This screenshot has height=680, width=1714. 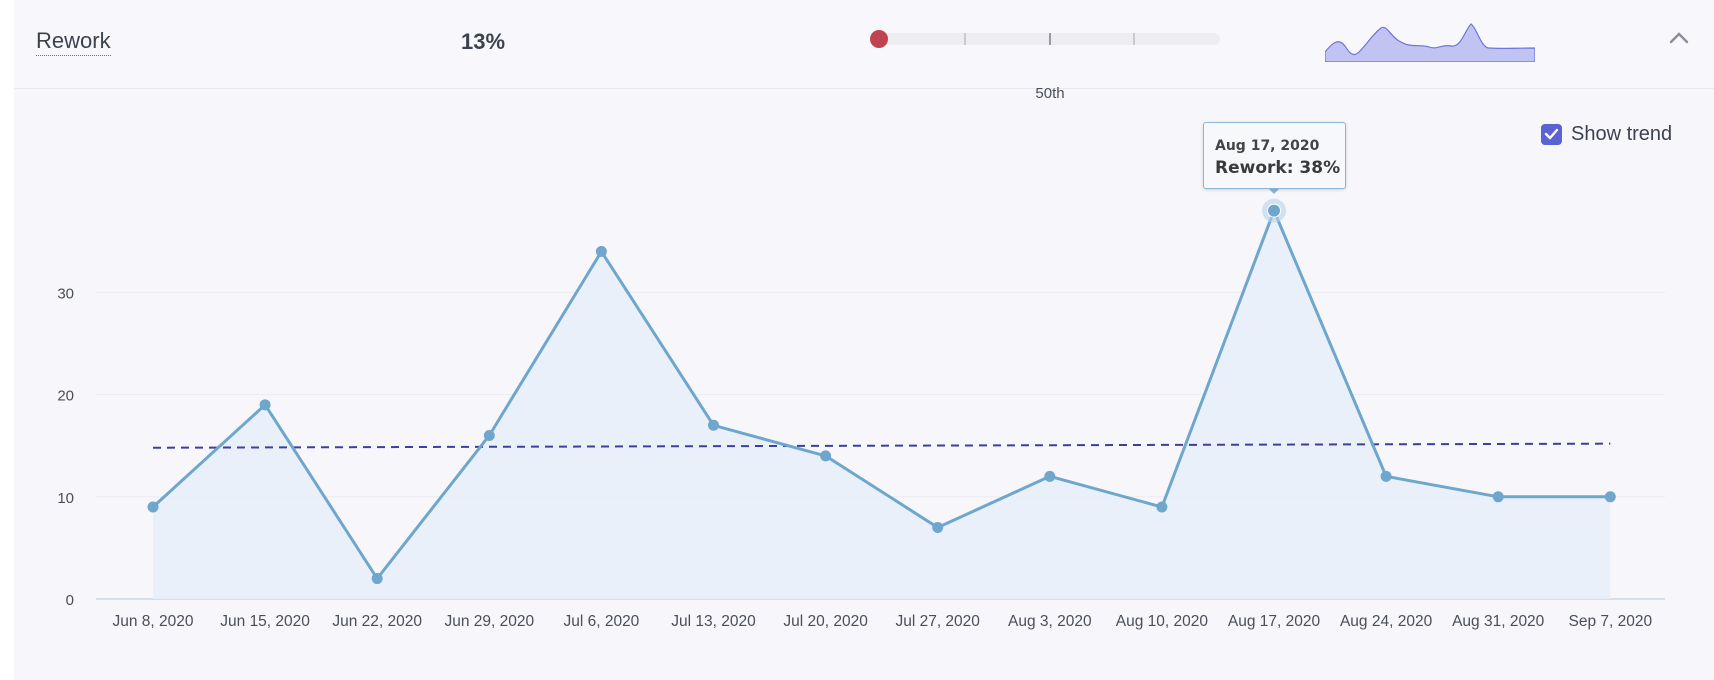 I want to click on tooltip-pointer, so click(x=1274, y=190).